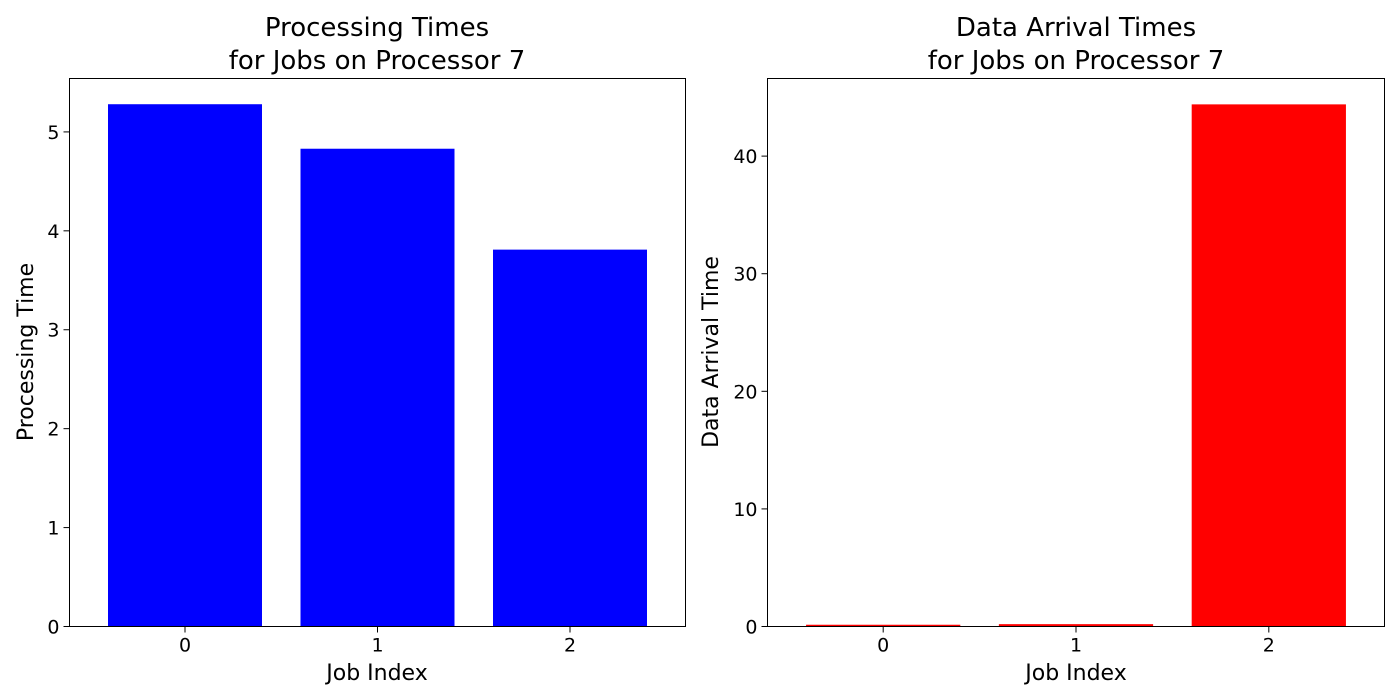  Describe the element at coordinates (26, 352) in the screenshot. I see `y-axis-label: Processing Time` at that location.